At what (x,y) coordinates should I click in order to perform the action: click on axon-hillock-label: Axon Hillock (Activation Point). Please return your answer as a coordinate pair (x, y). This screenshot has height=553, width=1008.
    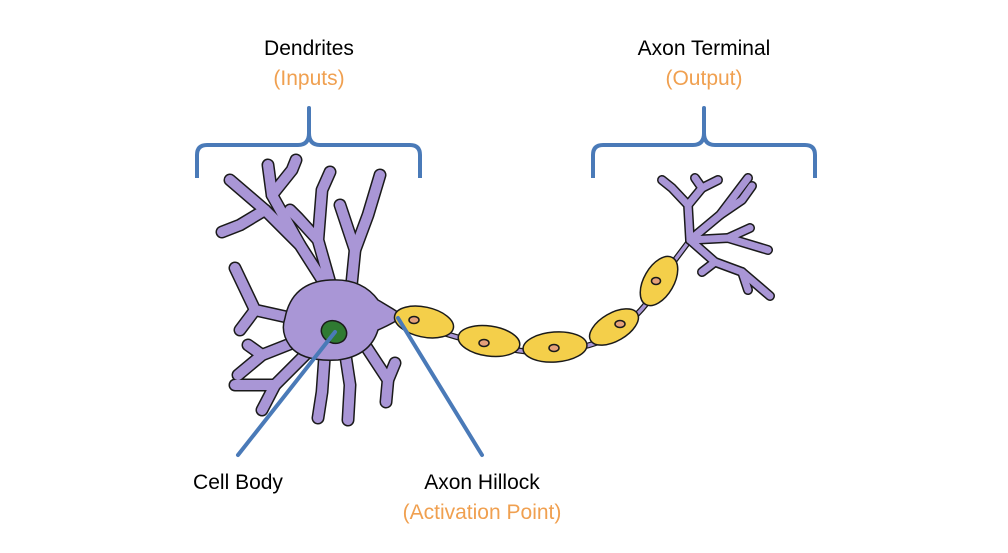
    Looking at the image, I should click on (482, 498).